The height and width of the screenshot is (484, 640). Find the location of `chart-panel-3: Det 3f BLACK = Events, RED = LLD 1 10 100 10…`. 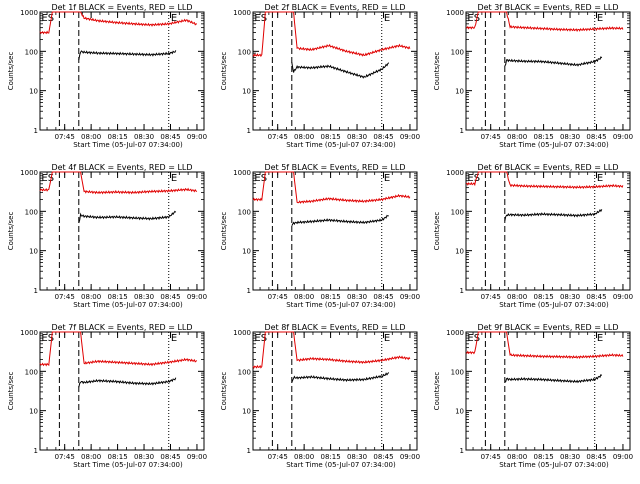

chart-panel-3: Det 3f BLACK = Events, RED = LLD 1 10 100 10… is located at coordinates (533, 76).